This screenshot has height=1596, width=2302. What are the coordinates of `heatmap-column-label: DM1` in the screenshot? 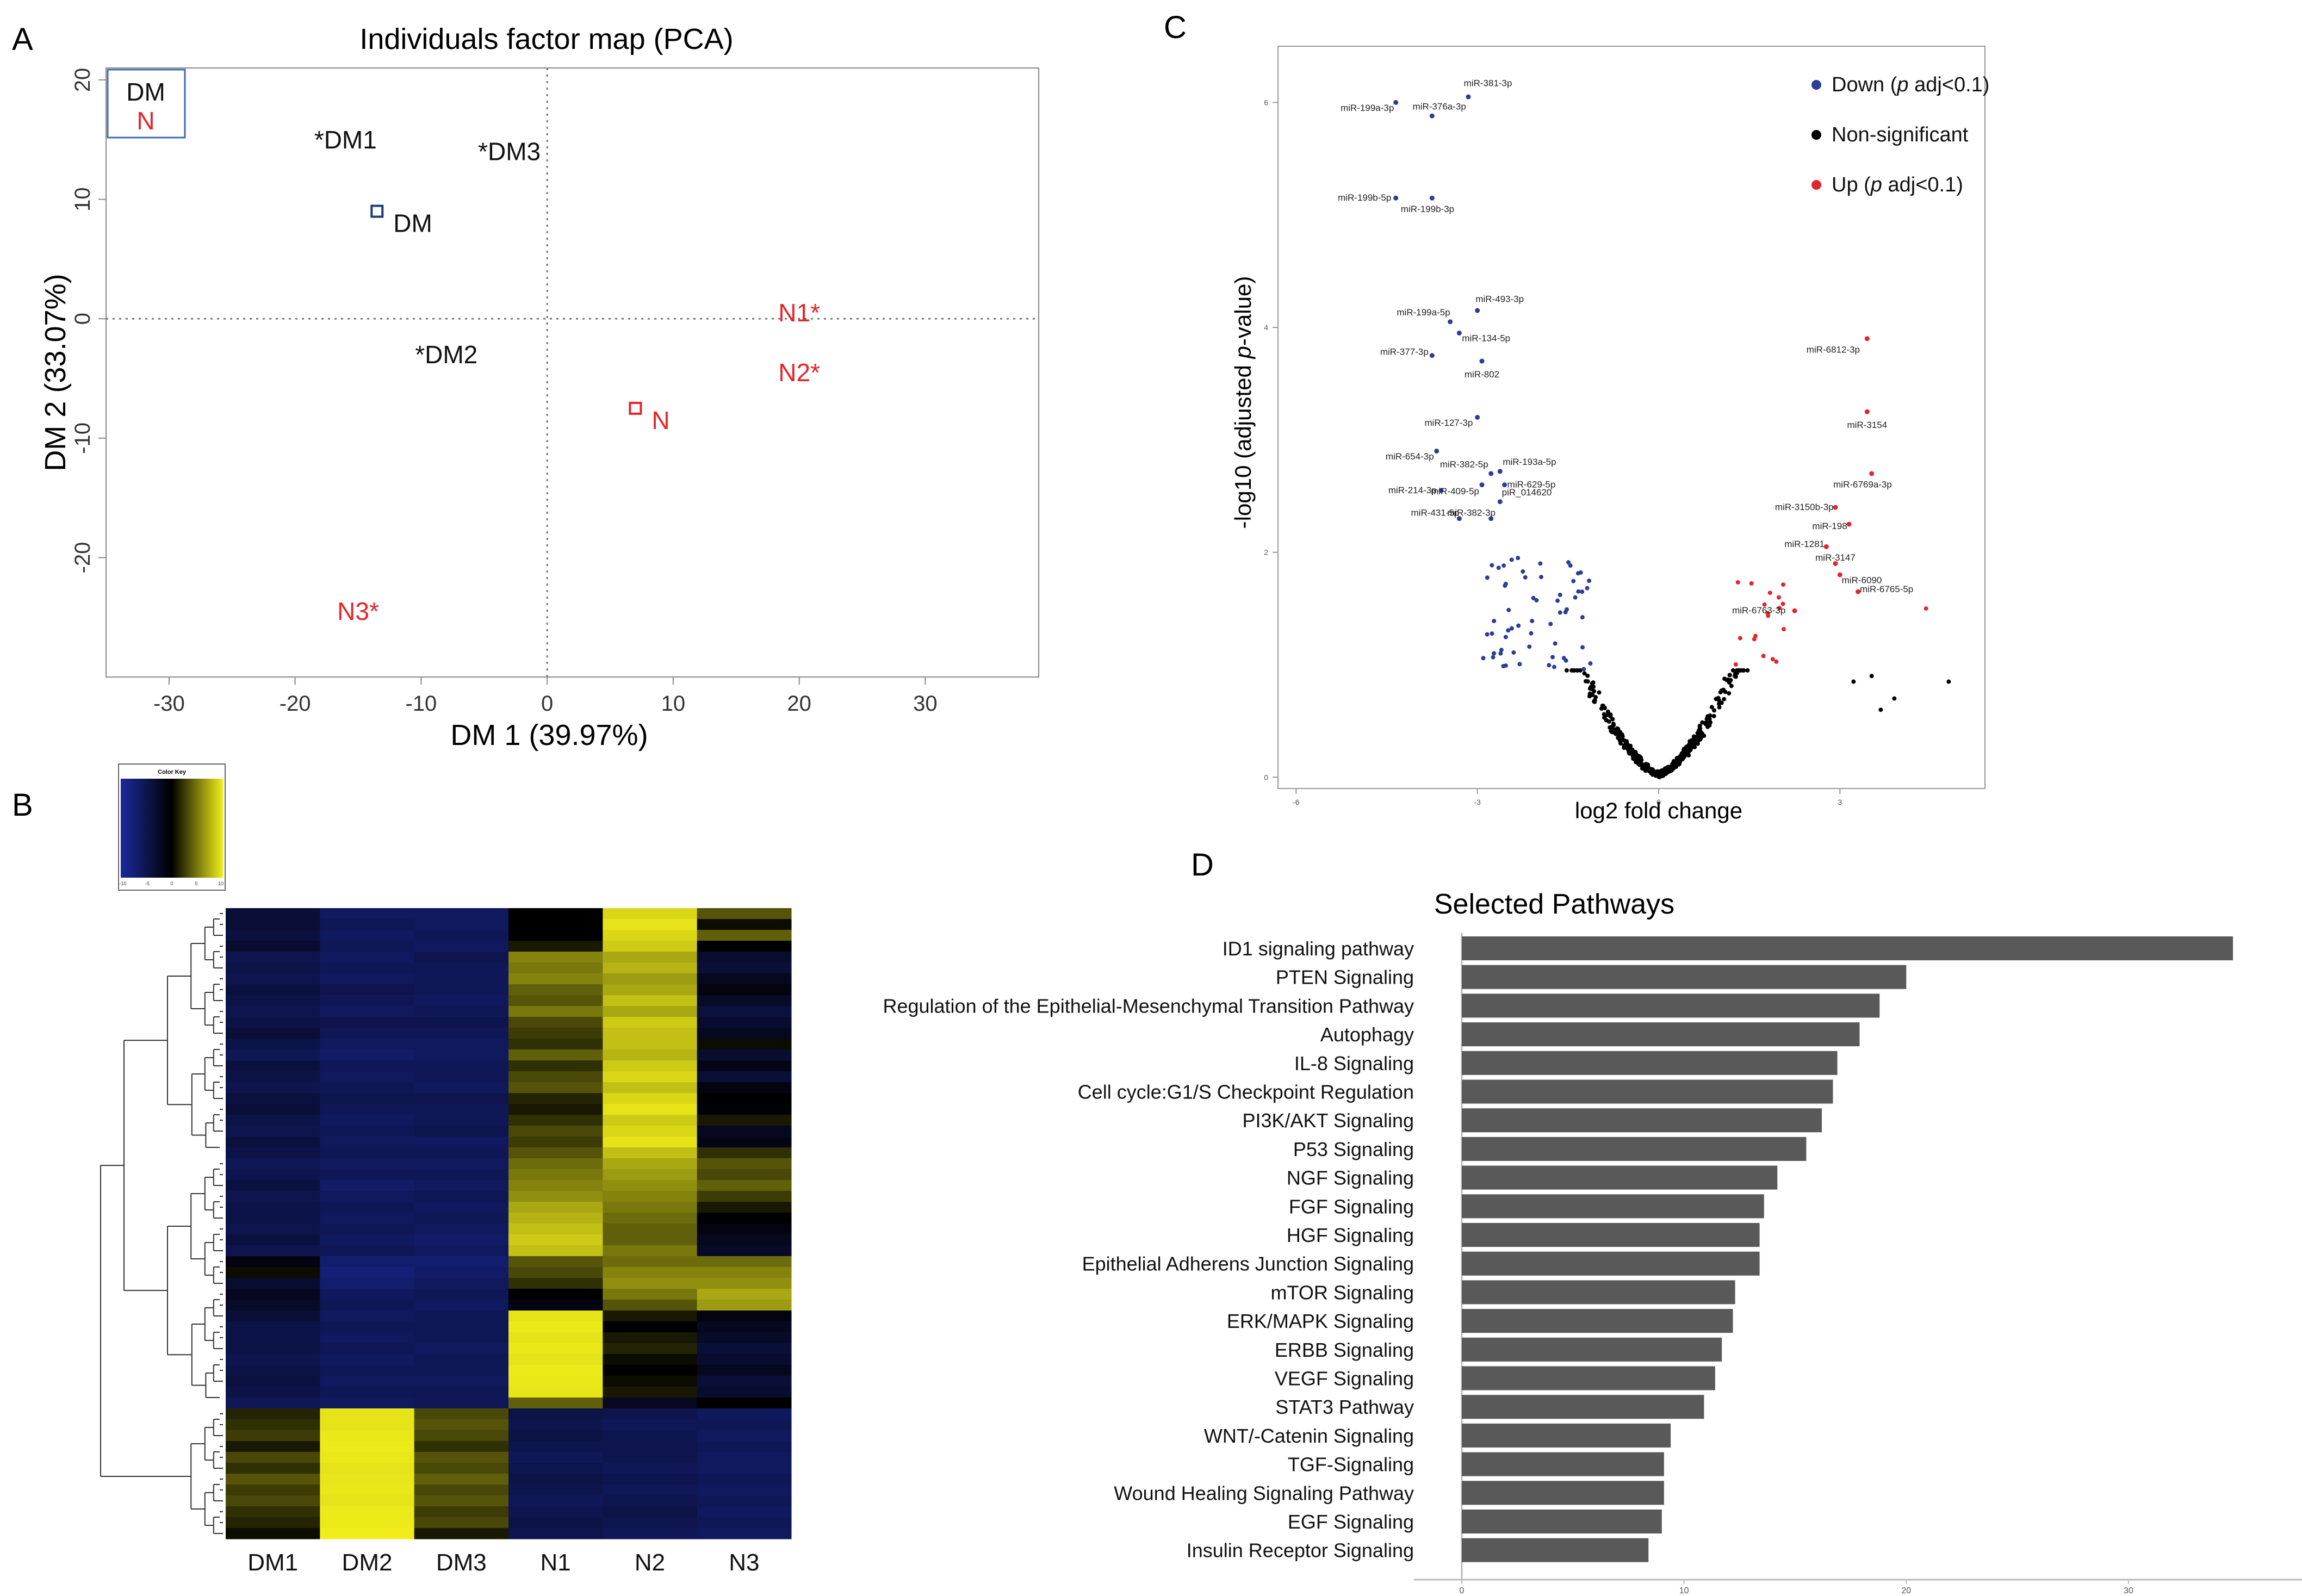 It's located at (272, 1563).